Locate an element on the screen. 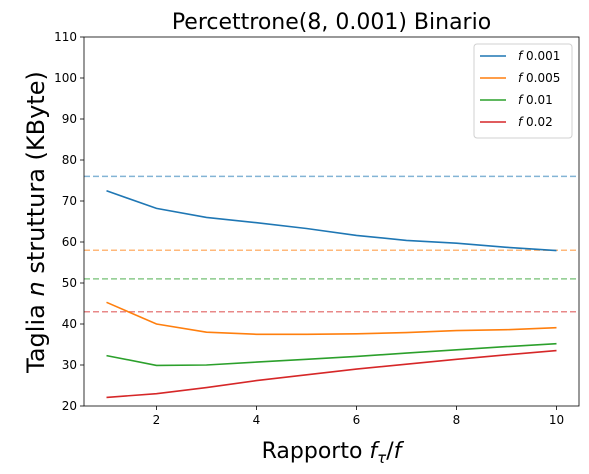 This screenshot has width=589, height=474. legend-label-value: 0.001 is located at coordinates (541, 56).